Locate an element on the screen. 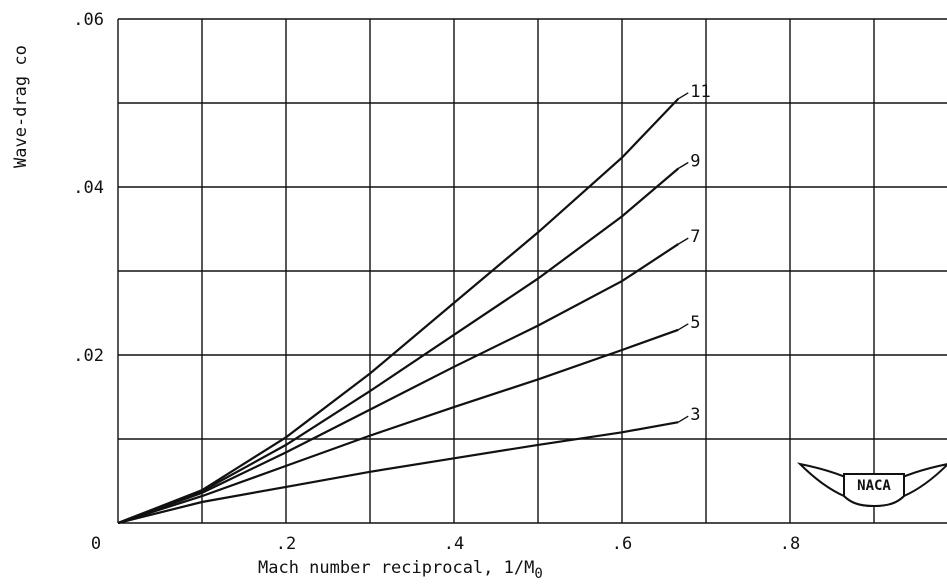 This screenshot has width=947, height=584. x-tick-label: .4 is located at coordinates (454, 544).